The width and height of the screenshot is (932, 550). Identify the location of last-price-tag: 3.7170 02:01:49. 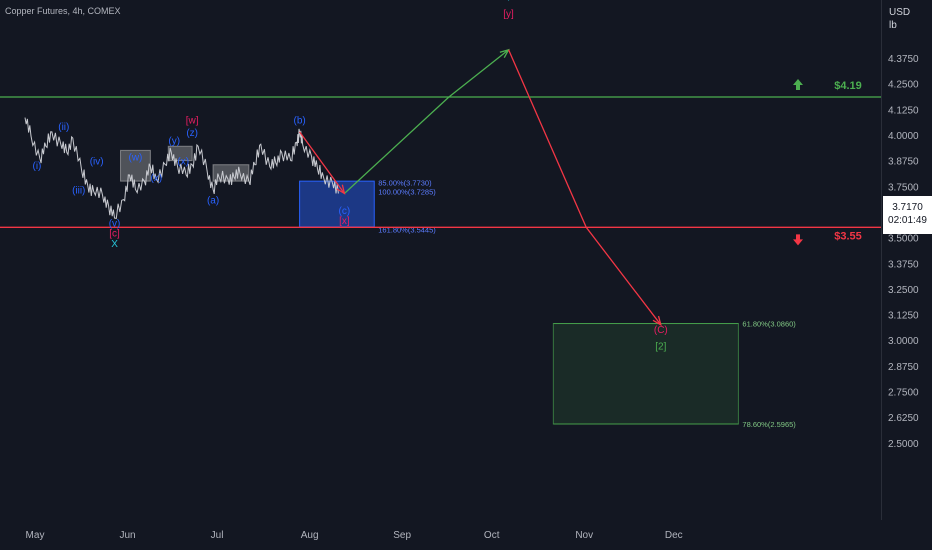
(907, 215).